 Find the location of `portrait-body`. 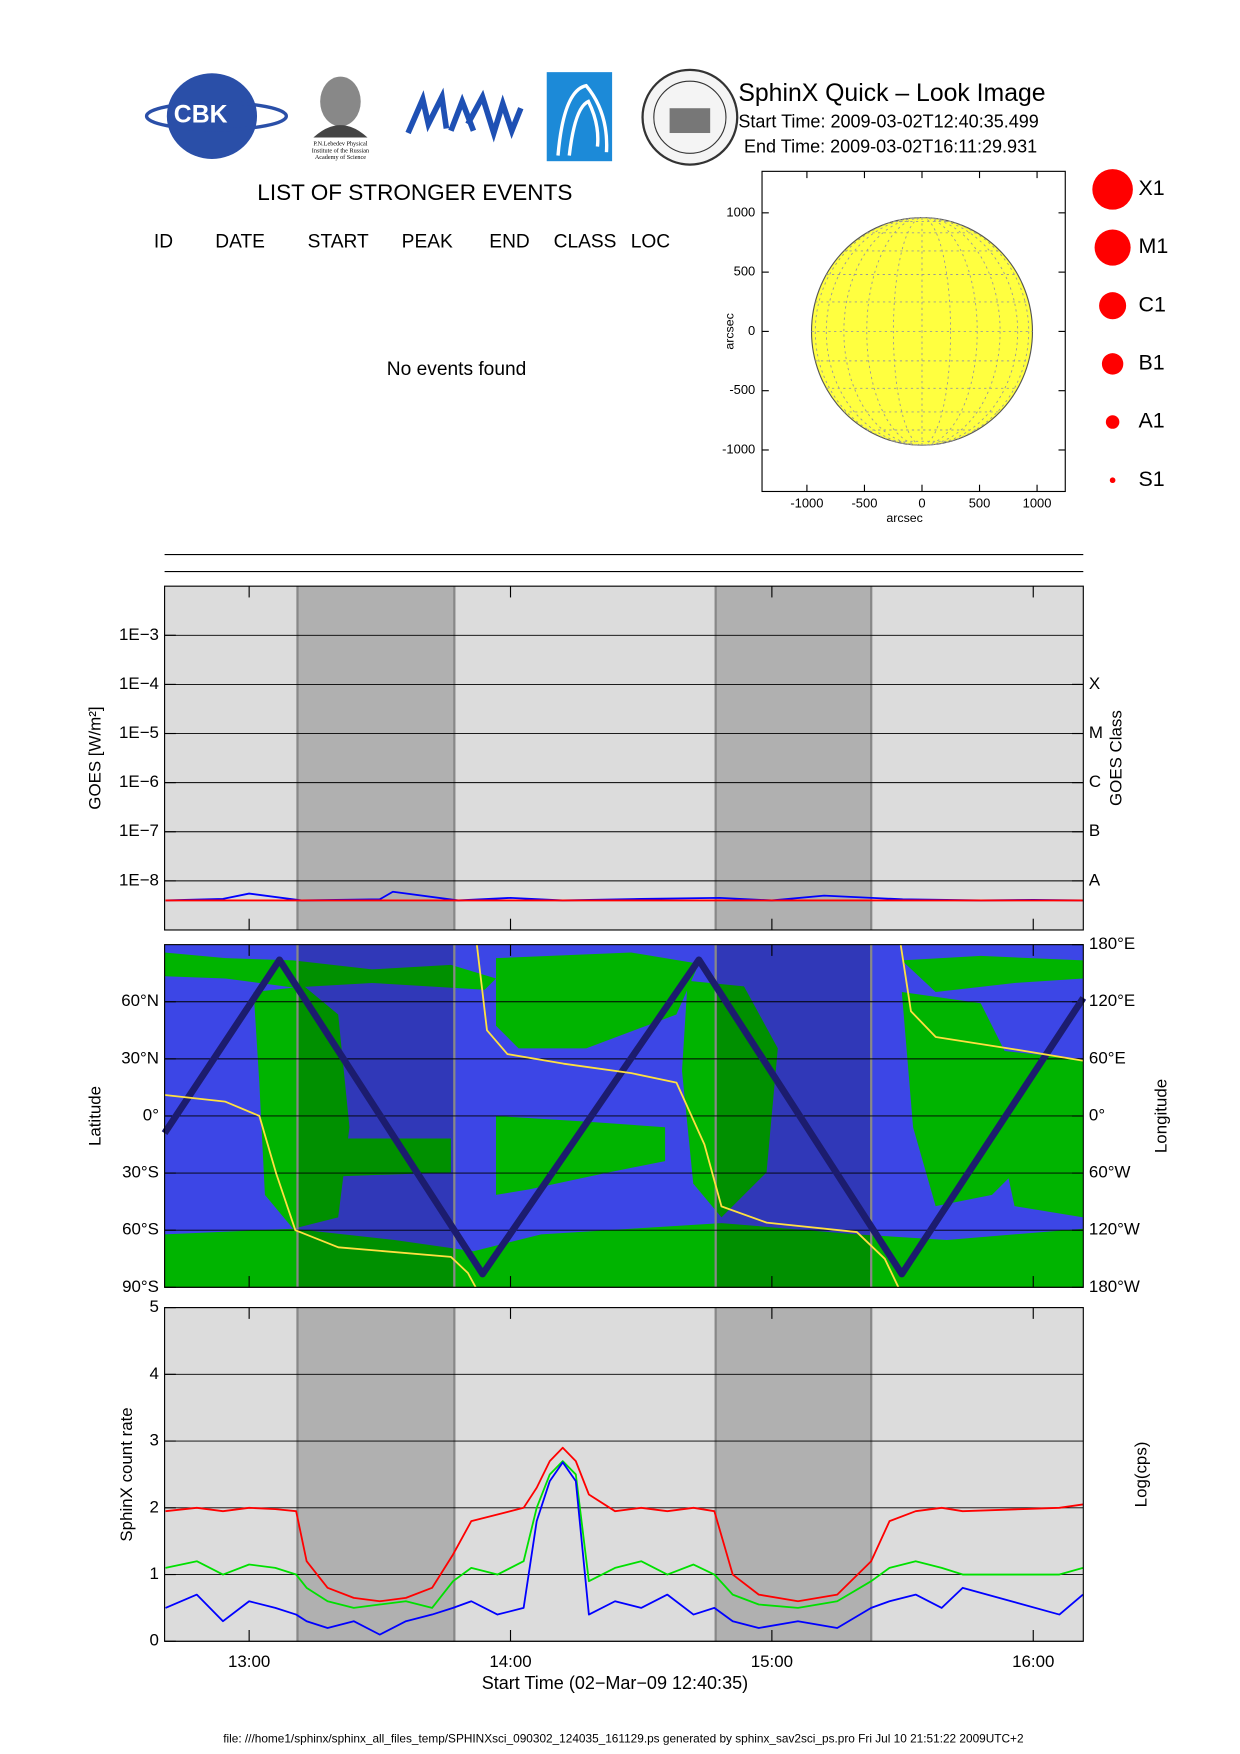

portrait-body is located at coordinates (340, 131).